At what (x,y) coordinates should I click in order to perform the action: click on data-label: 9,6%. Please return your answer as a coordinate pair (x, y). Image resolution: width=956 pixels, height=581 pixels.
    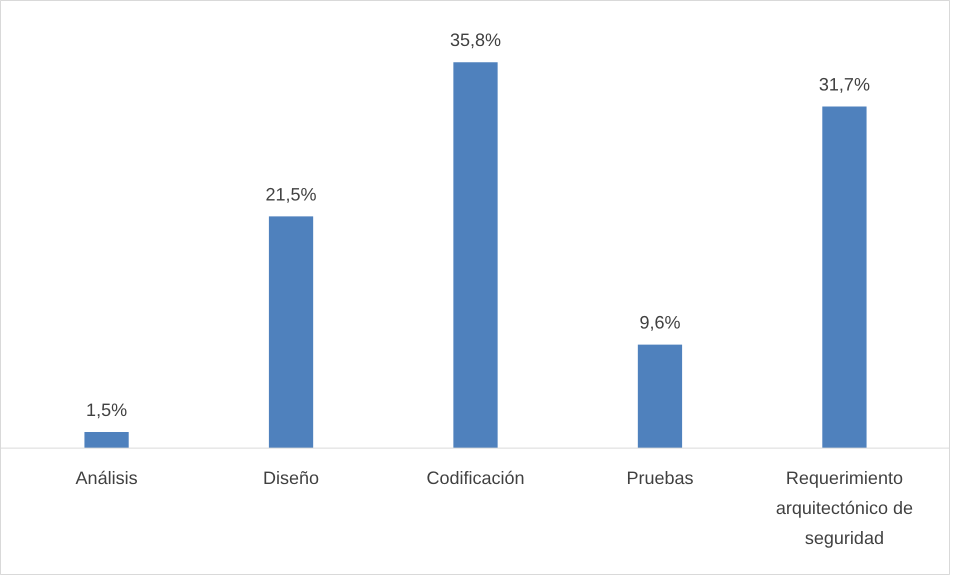
    Looking at the image, I should click on (659, 322).